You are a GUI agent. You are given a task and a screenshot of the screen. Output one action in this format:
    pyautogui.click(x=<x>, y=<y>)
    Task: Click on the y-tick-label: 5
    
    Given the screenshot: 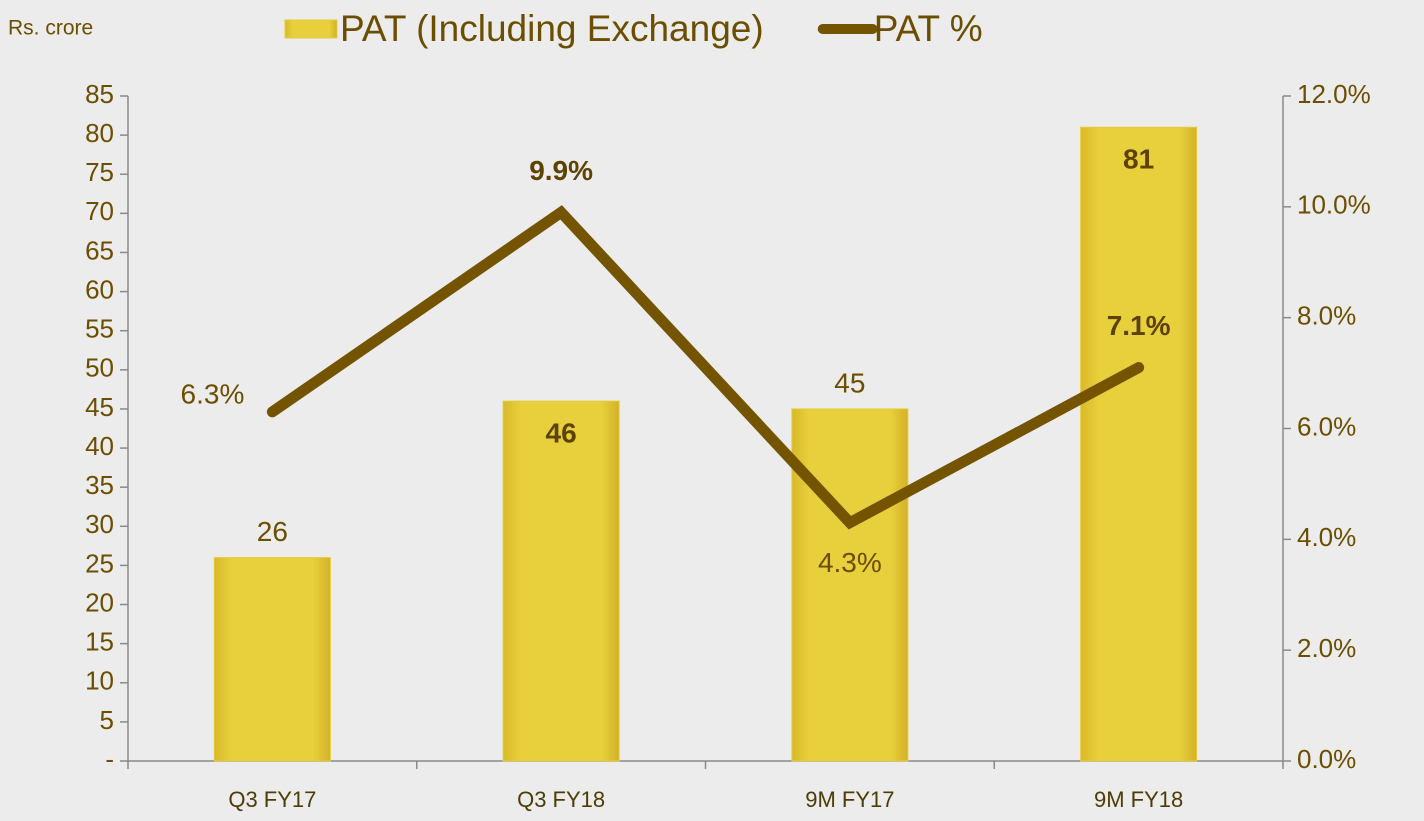 What is the action you would take?
    pyautogui.click(x=107, y=720)
    